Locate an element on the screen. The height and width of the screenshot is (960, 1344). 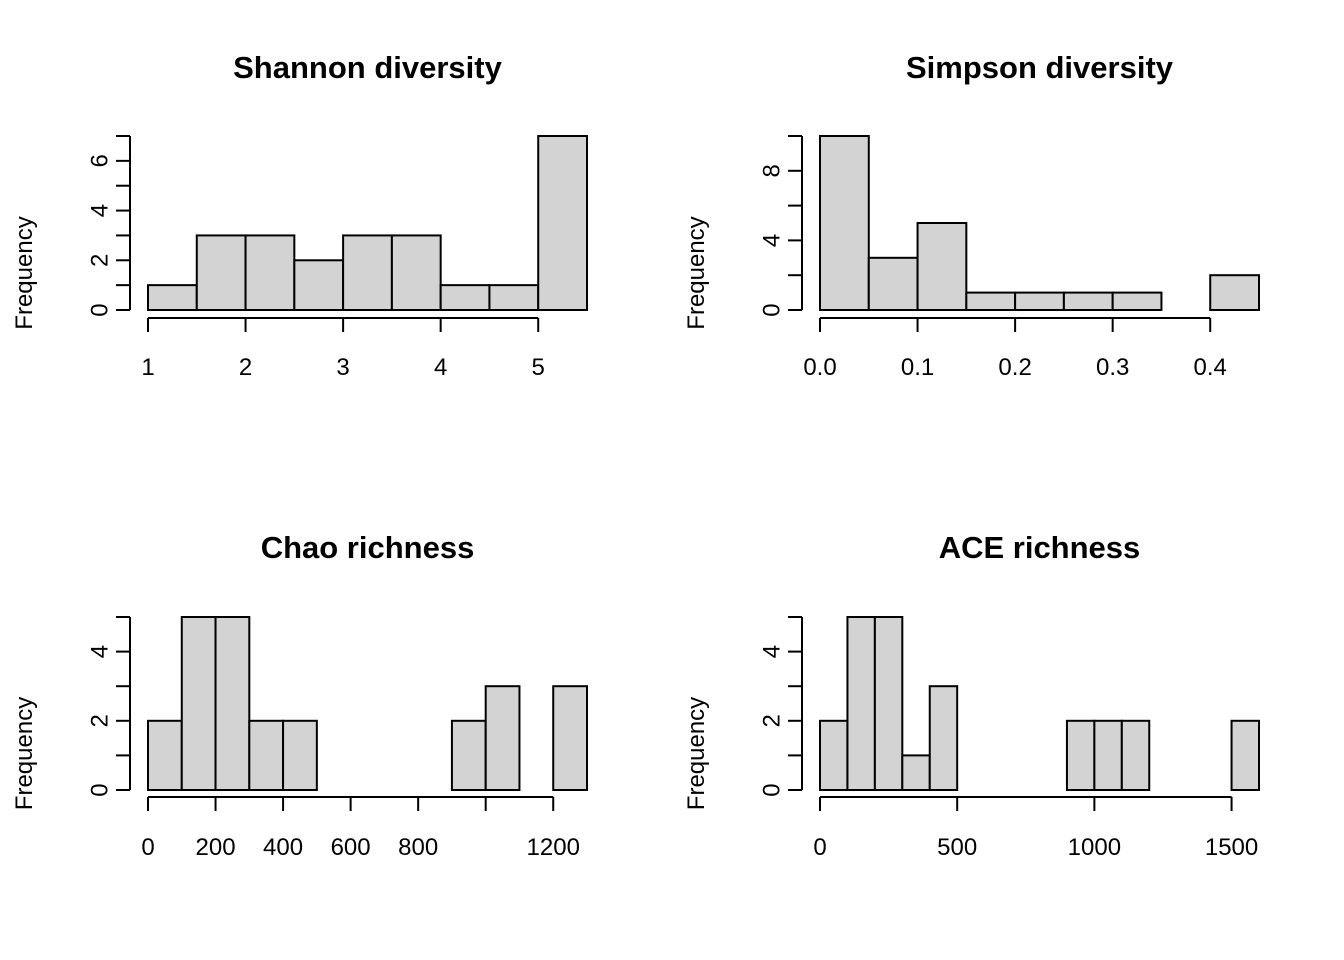
y-tick-label: 8 is located at coordinates (772, 170).